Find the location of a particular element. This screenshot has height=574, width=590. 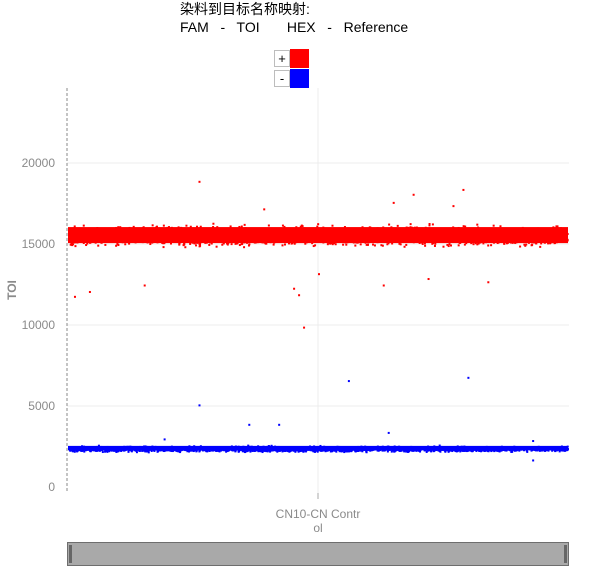

legend-item-negative: - is located at coordinates (291, 78).